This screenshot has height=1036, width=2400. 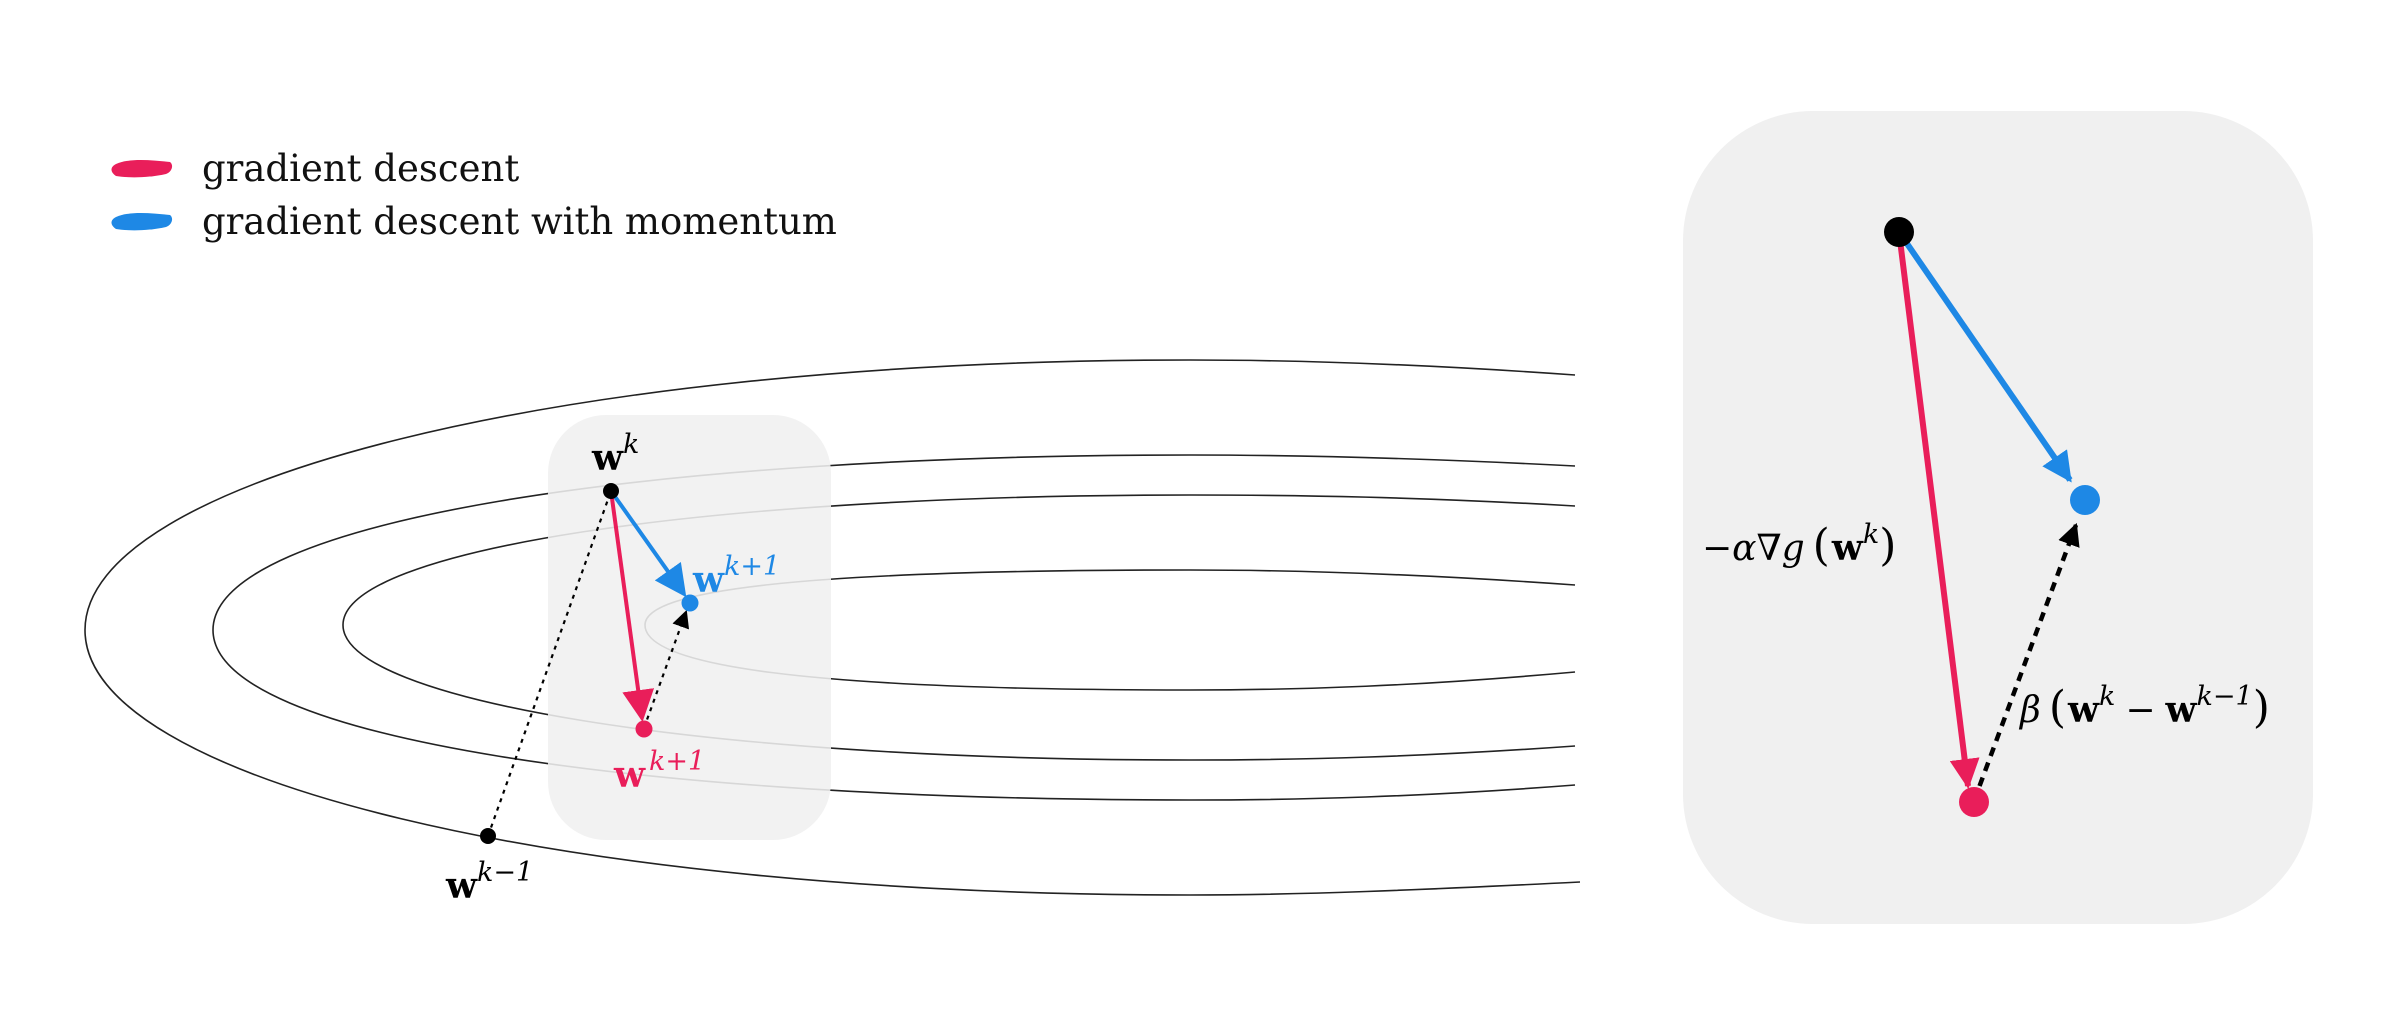 What do you see at coordinates (736, 576) in the screenshot?
I see `label-w-k-plus-1-momentum: wk+1` at bounding box center [736, 576].